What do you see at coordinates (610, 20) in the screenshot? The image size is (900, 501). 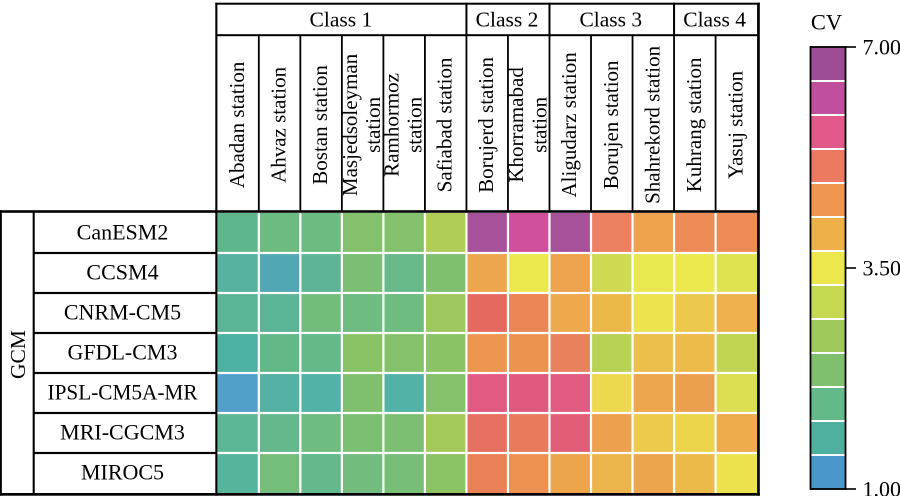 I see `svg-text: Class 3` at bounding box center [610, 20].